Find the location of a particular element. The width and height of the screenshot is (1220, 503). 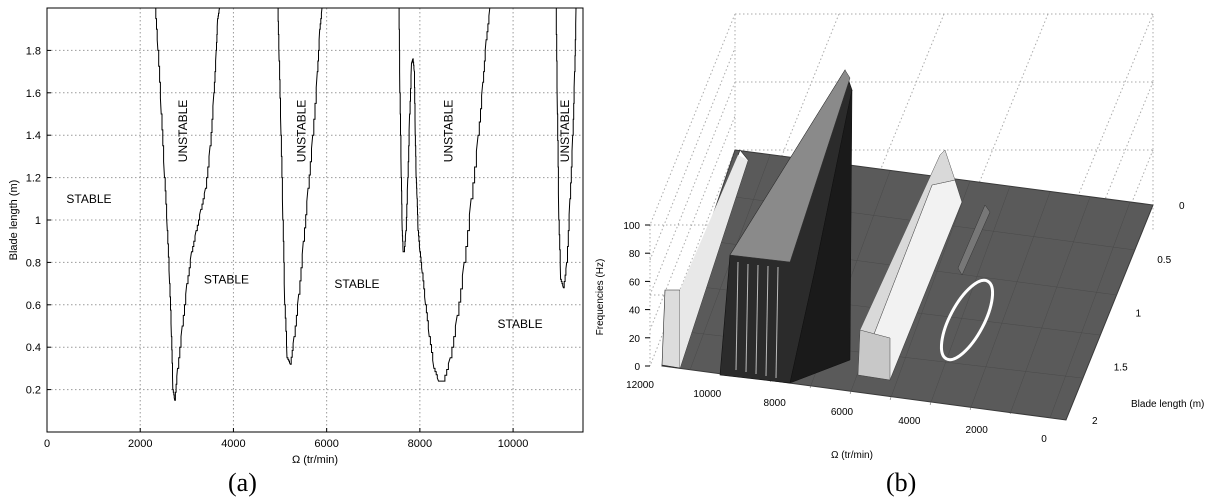

panel-b-z-tick-label: 100 is located at coordinates (631, 226).